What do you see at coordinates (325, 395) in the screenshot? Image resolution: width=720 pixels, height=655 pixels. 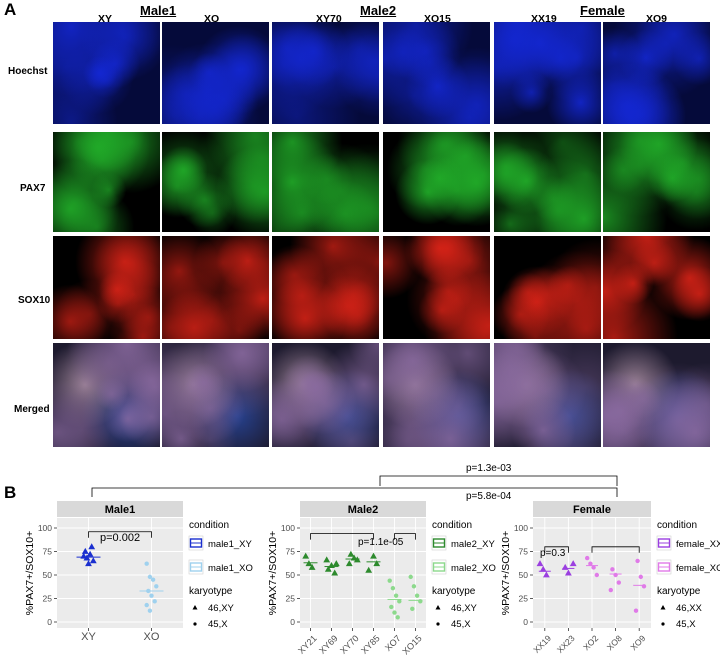 I see `micro-tile-merged-xy70` at bounding box center [325, 395].